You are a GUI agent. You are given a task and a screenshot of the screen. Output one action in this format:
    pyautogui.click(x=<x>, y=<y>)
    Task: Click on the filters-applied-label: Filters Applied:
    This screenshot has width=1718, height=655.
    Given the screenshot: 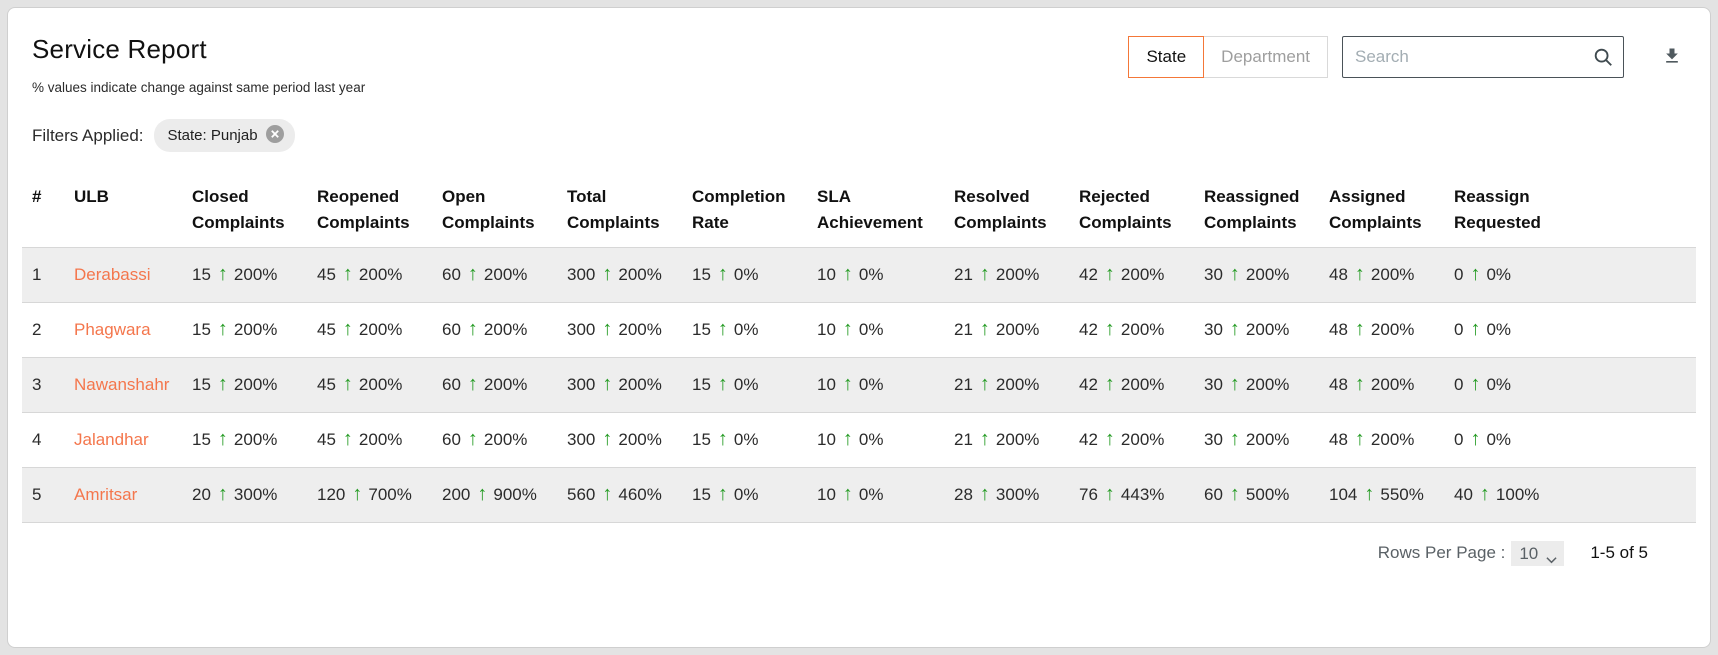 What is the action you would take?
    pyautogui.click(x=88, y=135)
    